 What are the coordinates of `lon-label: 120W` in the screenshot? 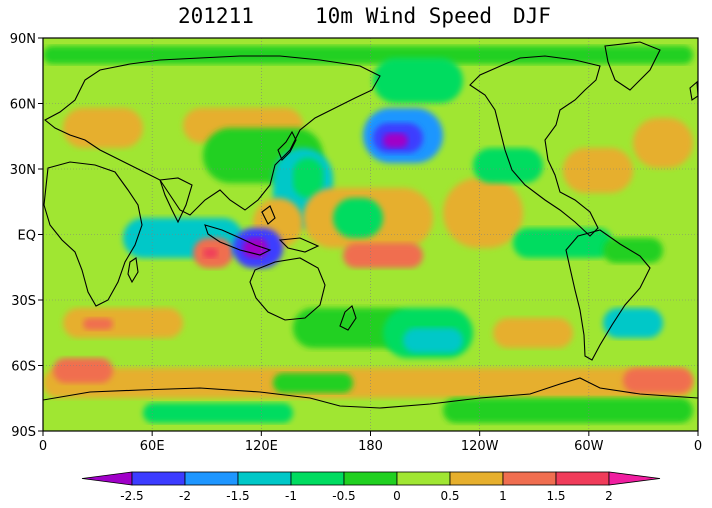 It's located at (480, 446).